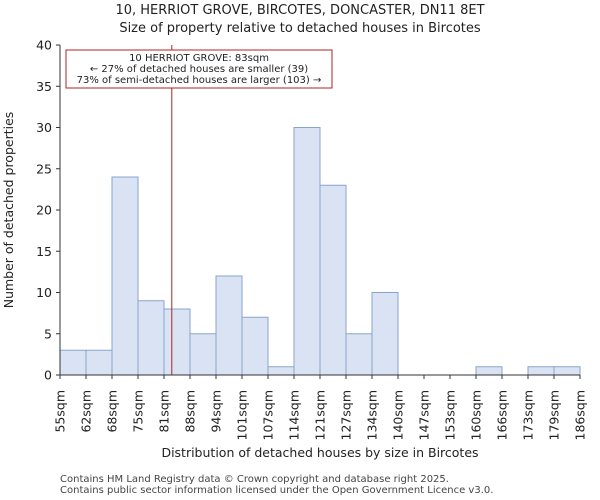  What do you see at coordinates (8, 210) in the screenshot?
I see `y-axis-label: Number of detached properties` at bounding box center [8, 210].